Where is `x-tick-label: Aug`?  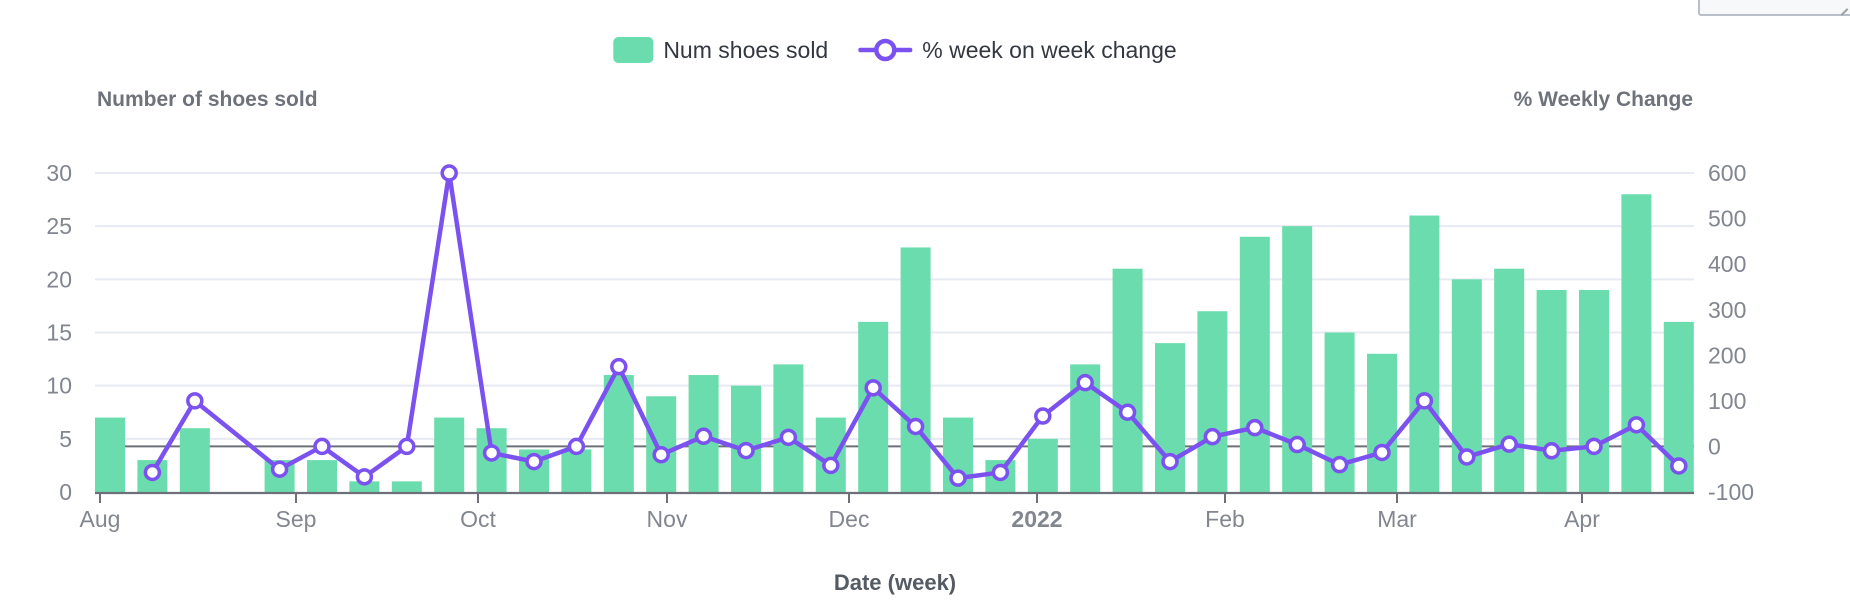 x-tick-label: Aug is located at coordinates (100, 519).